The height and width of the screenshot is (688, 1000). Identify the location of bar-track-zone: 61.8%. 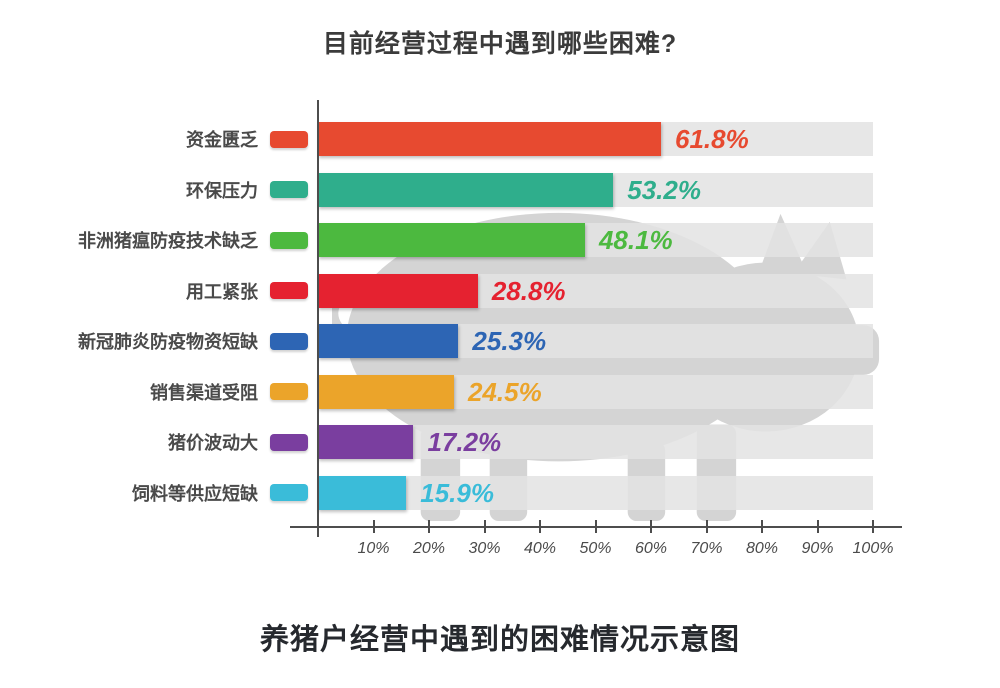
(599, 139).